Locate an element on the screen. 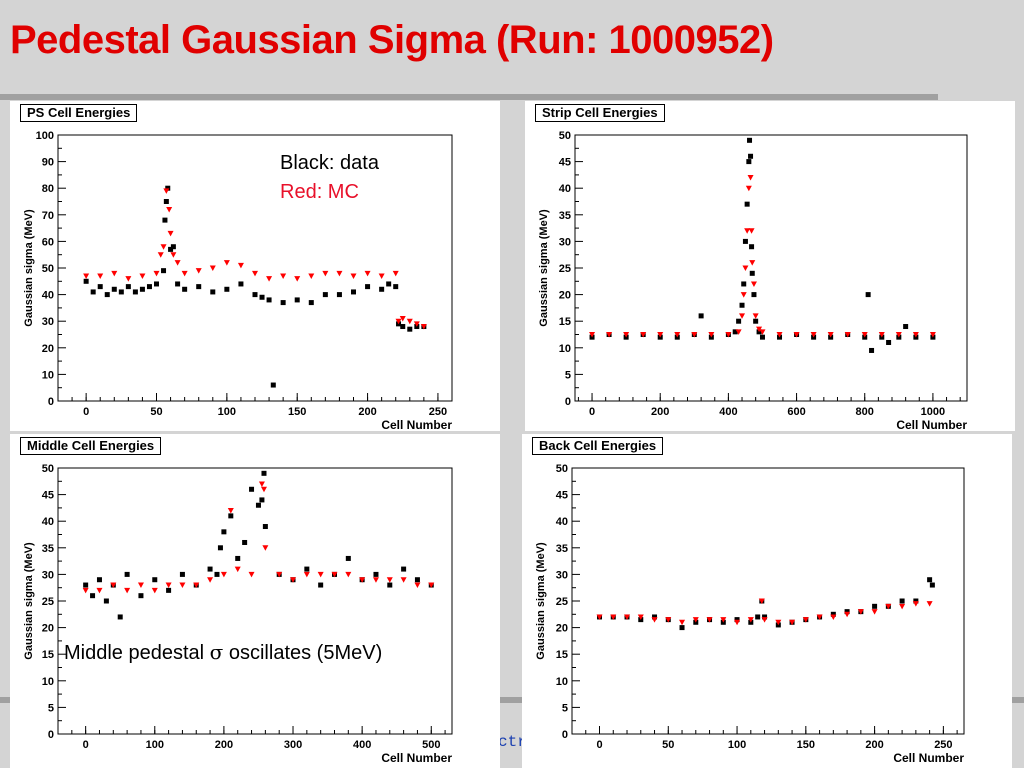 The height and width of the screenshot is (768, 1024). x-tick-label: 150 is located at coordinates (806, 745).